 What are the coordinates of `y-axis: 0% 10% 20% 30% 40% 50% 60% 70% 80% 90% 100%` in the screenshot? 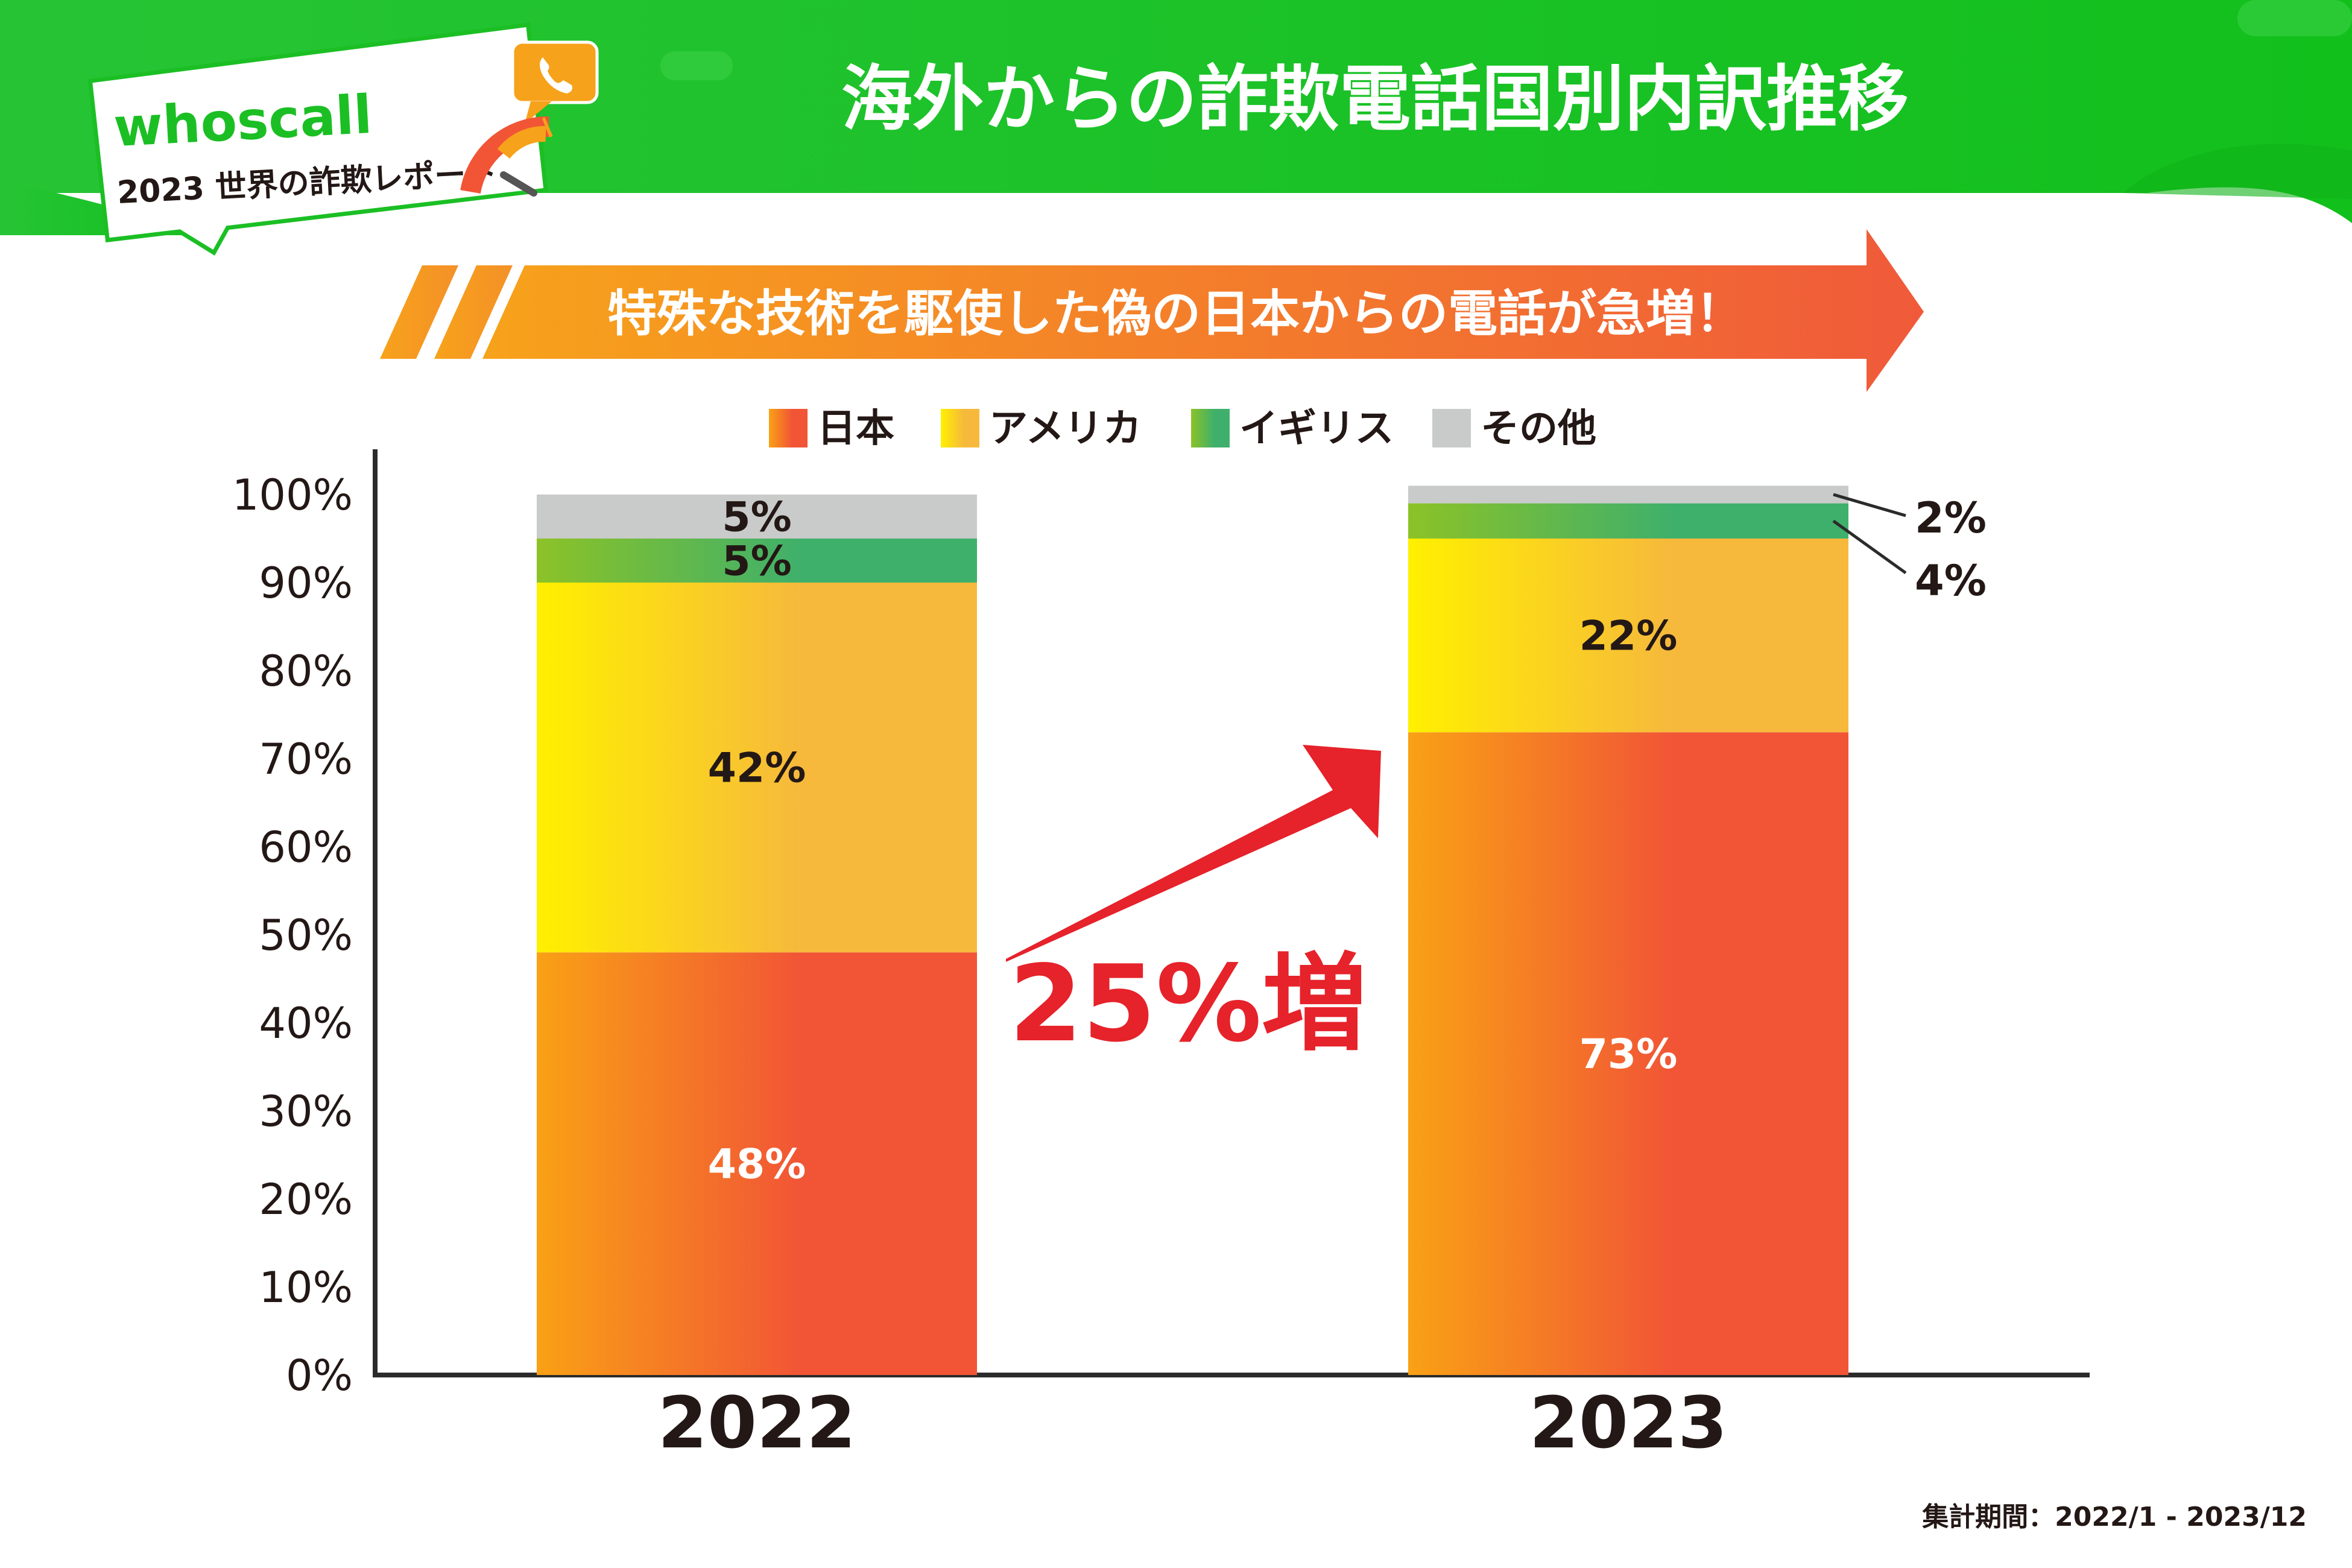 It's located at (292, 935).